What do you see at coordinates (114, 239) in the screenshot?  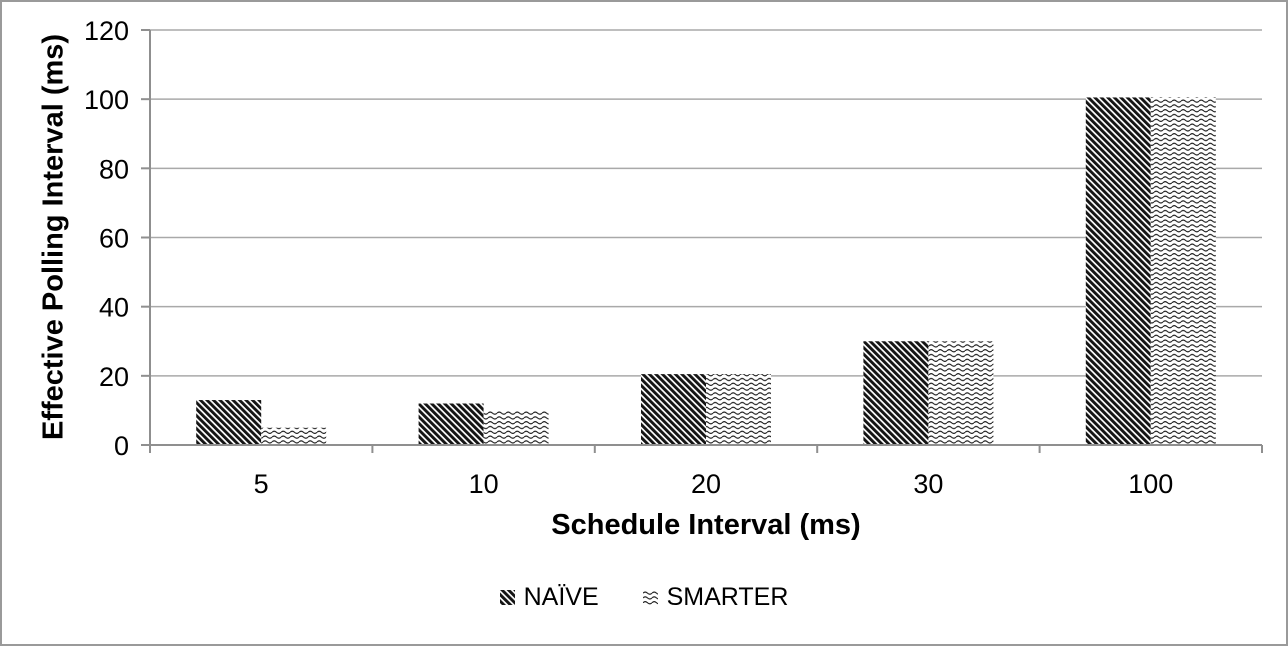 I see `y-tick-label-60: 60` at bounding box center [114, 239].